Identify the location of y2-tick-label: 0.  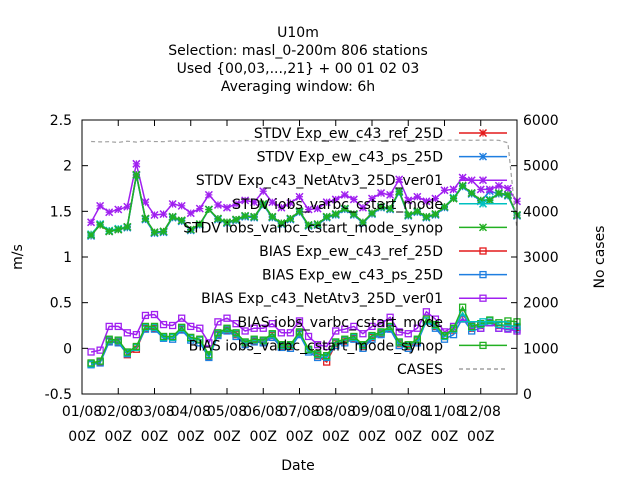
(527, 395).